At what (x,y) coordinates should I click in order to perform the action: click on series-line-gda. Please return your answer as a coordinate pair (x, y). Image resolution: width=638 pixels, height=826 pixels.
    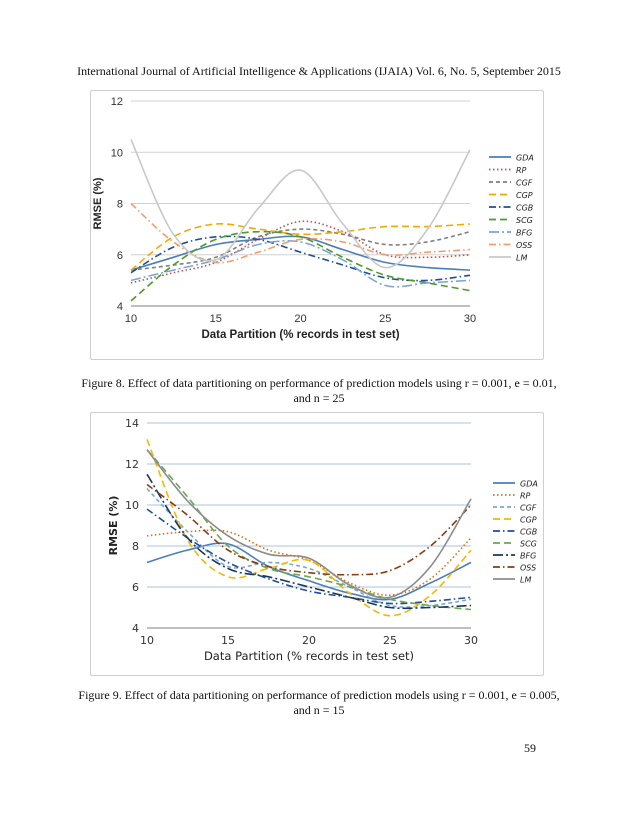
    Looking at the image, I should click on (309, 571).